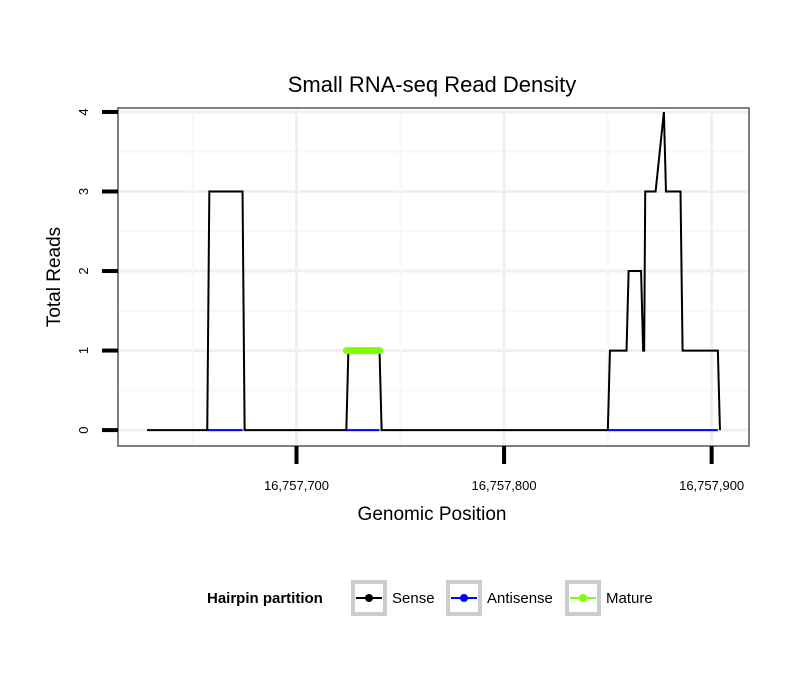 The height and width of the screenshot is (690, 810). What do you see at coordinates (265, 598) in the screenshot?
I see `legend-title: Hairpin partition` at bounding box center [265, 598].